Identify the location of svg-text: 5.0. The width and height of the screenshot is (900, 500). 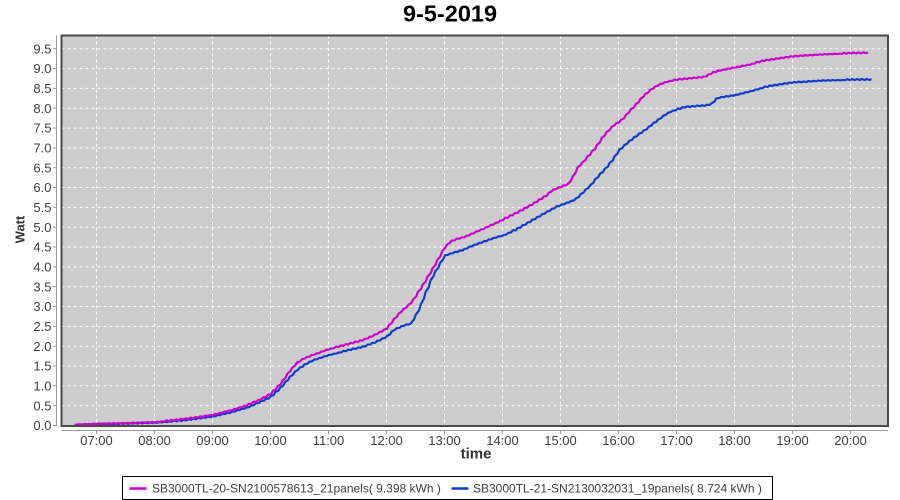
(42, 227).